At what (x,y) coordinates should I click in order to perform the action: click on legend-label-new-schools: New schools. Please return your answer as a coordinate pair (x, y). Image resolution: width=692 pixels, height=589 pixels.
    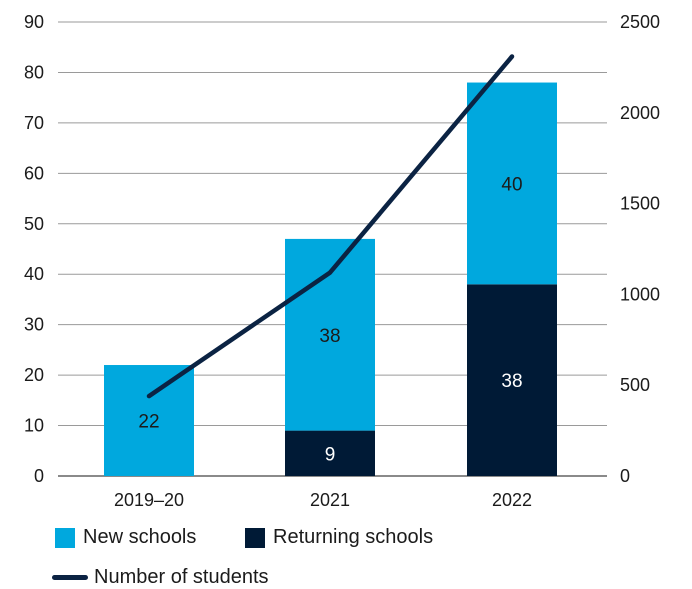
    Looking at the image, I should click on (140, 537).